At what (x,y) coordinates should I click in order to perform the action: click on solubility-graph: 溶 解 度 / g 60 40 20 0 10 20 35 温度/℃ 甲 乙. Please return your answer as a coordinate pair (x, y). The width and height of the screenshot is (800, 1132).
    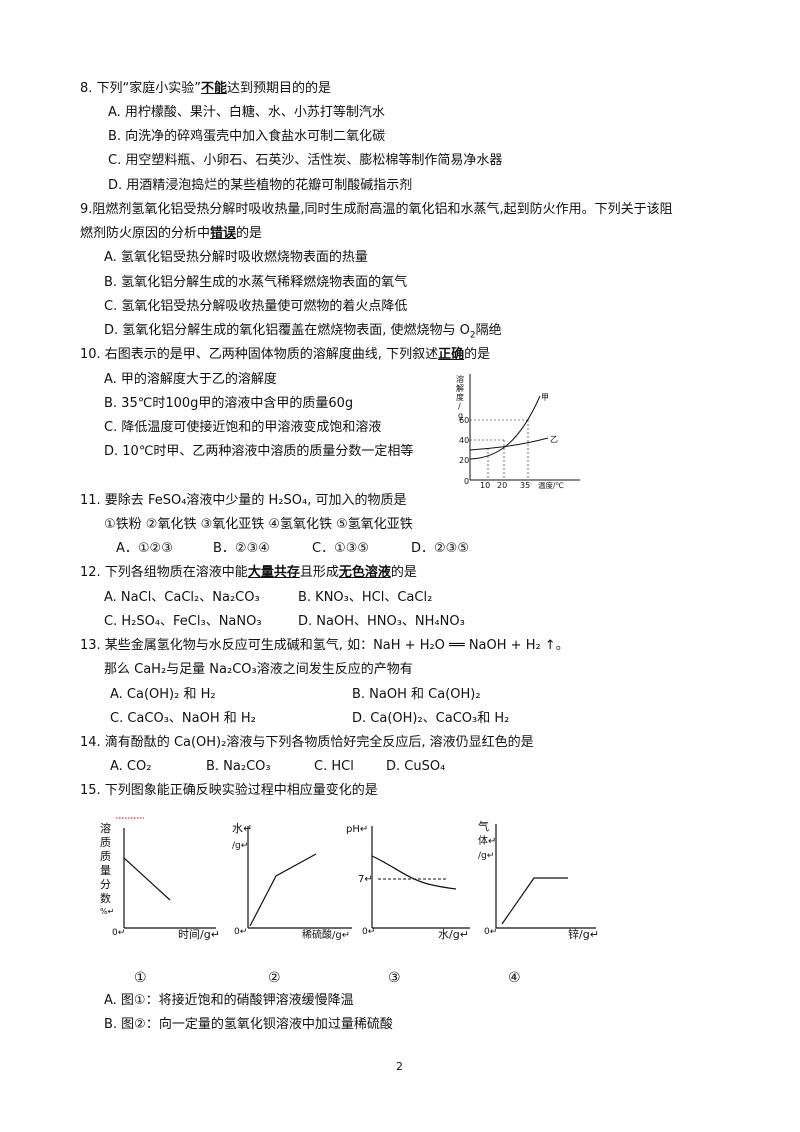
    Looking at the image, I should click on (518, 432).